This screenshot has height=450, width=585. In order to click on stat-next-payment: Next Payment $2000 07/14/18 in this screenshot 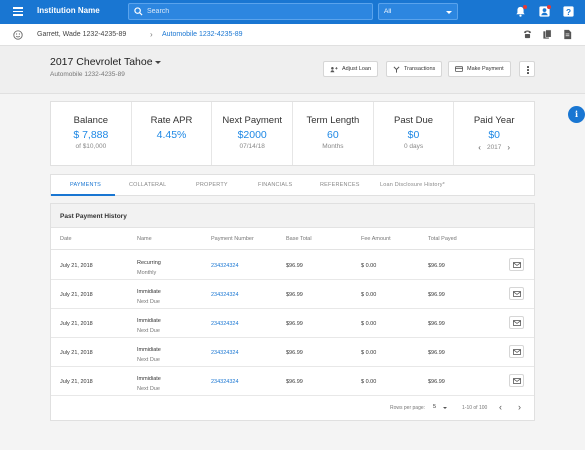, I will do `click(253, 133)`.